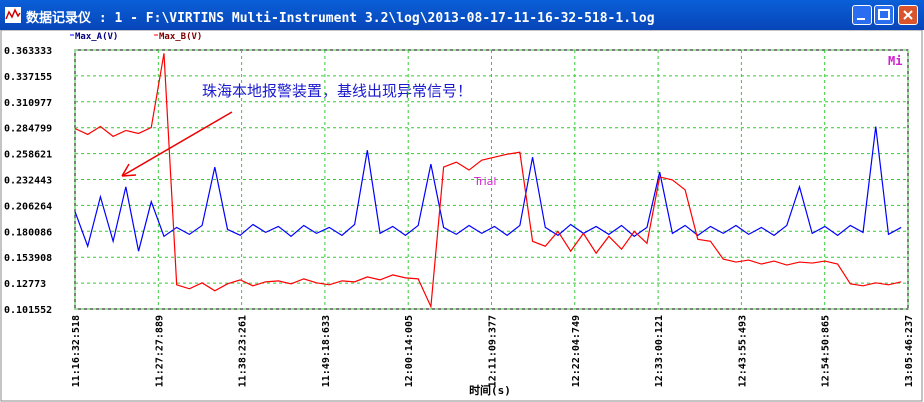  Describe the element at coordinates (96, 37) in the screenshot. I see `legend-label: Max_A(V)` at that location.